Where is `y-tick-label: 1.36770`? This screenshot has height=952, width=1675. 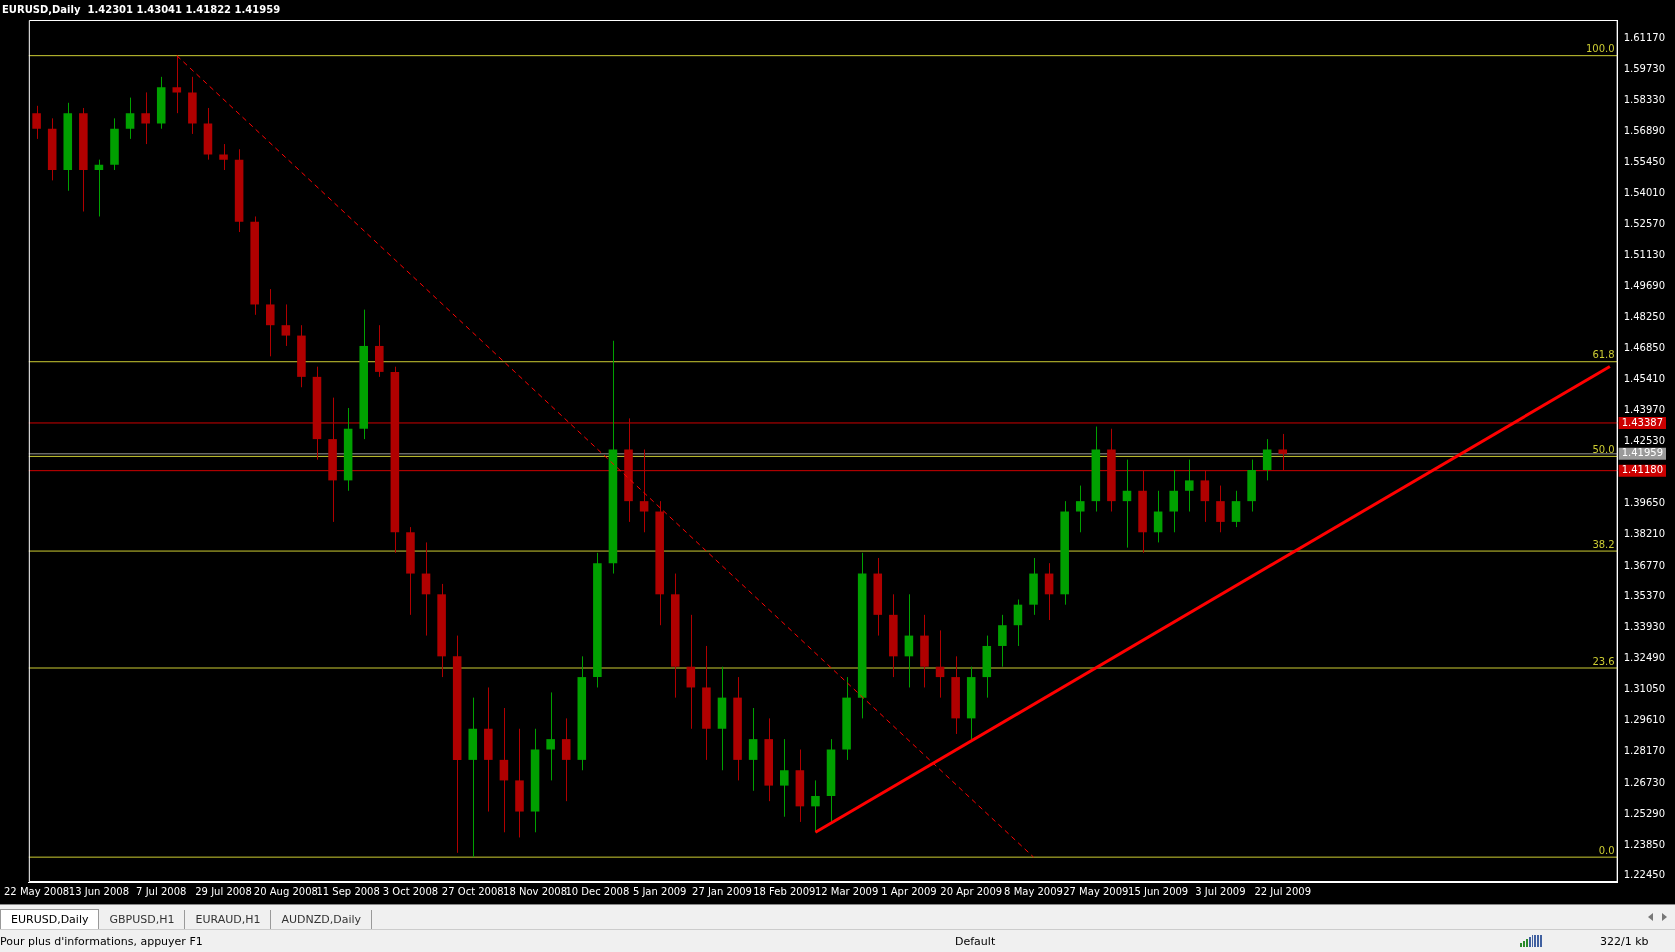 y-tick-label: 1.36770 is located at coordinates (1644, 565).